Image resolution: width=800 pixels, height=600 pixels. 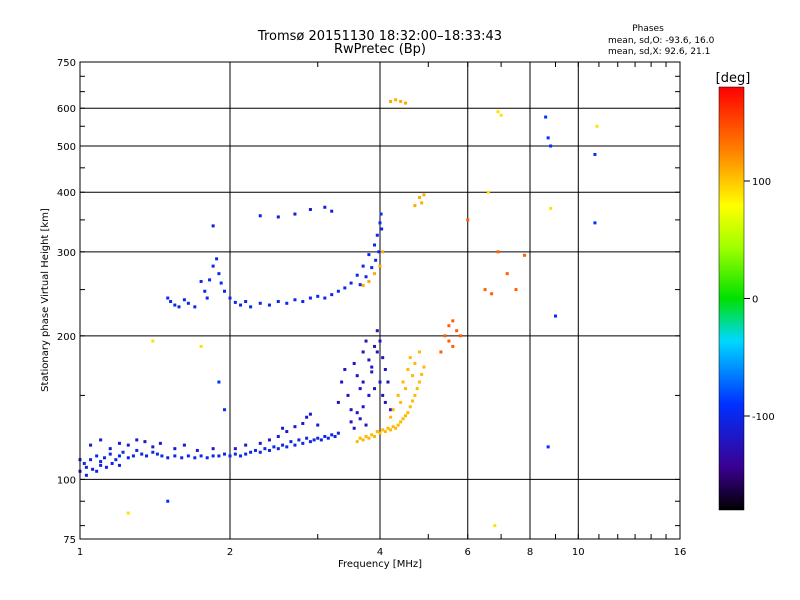 What do you see at coordinates (530, 552) in the screenshot?
I see `x-tick-label: 8` at bounding box center [530, 552].